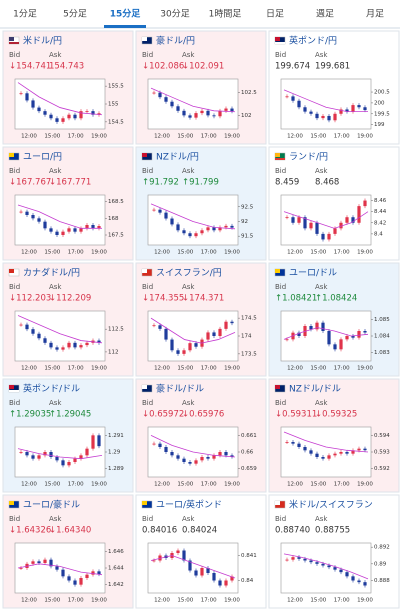 The image size is (400, 614). What do you see at coordinates (180, 389) in the screenshot?
I see `pair-name: 豪ドル/ドル` at bounding box center [180, 389].